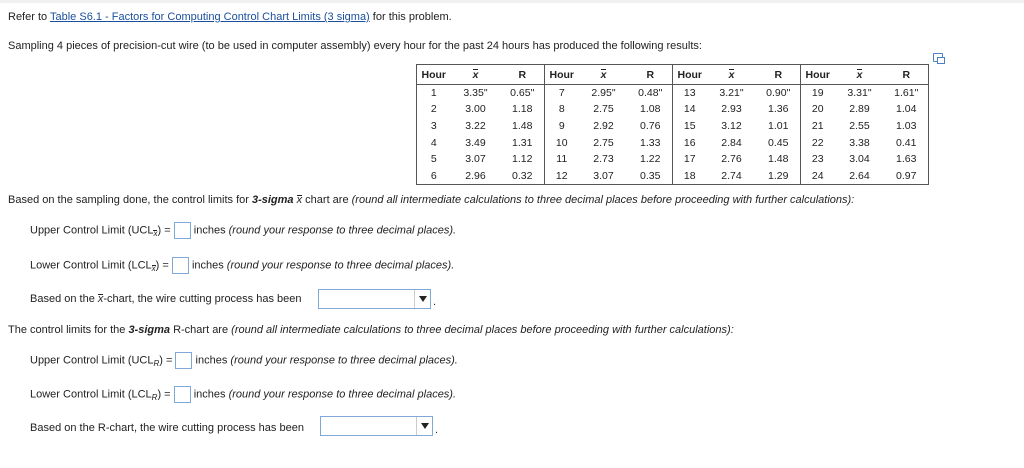 Image resolution: width=1024 pixels, height=468 pixels. I want to click on table-cell: 15, so click(689, 126).